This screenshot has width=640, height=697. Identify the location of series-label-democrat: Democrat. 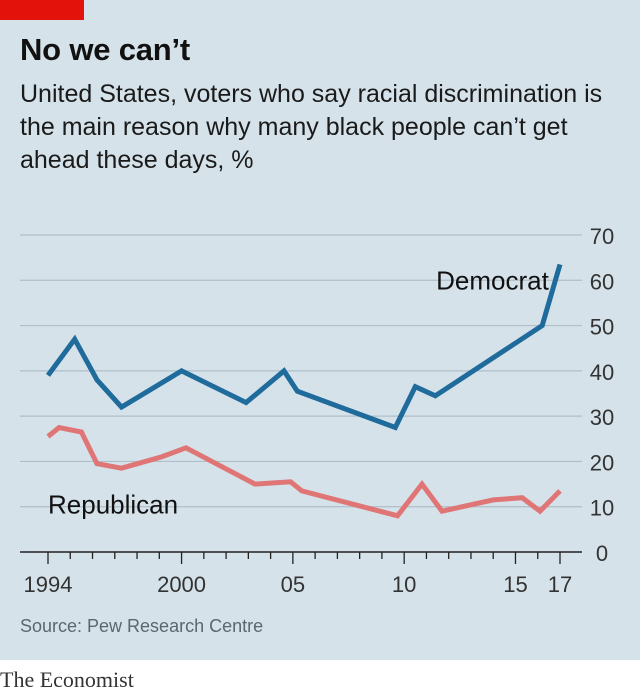
(492, 280).